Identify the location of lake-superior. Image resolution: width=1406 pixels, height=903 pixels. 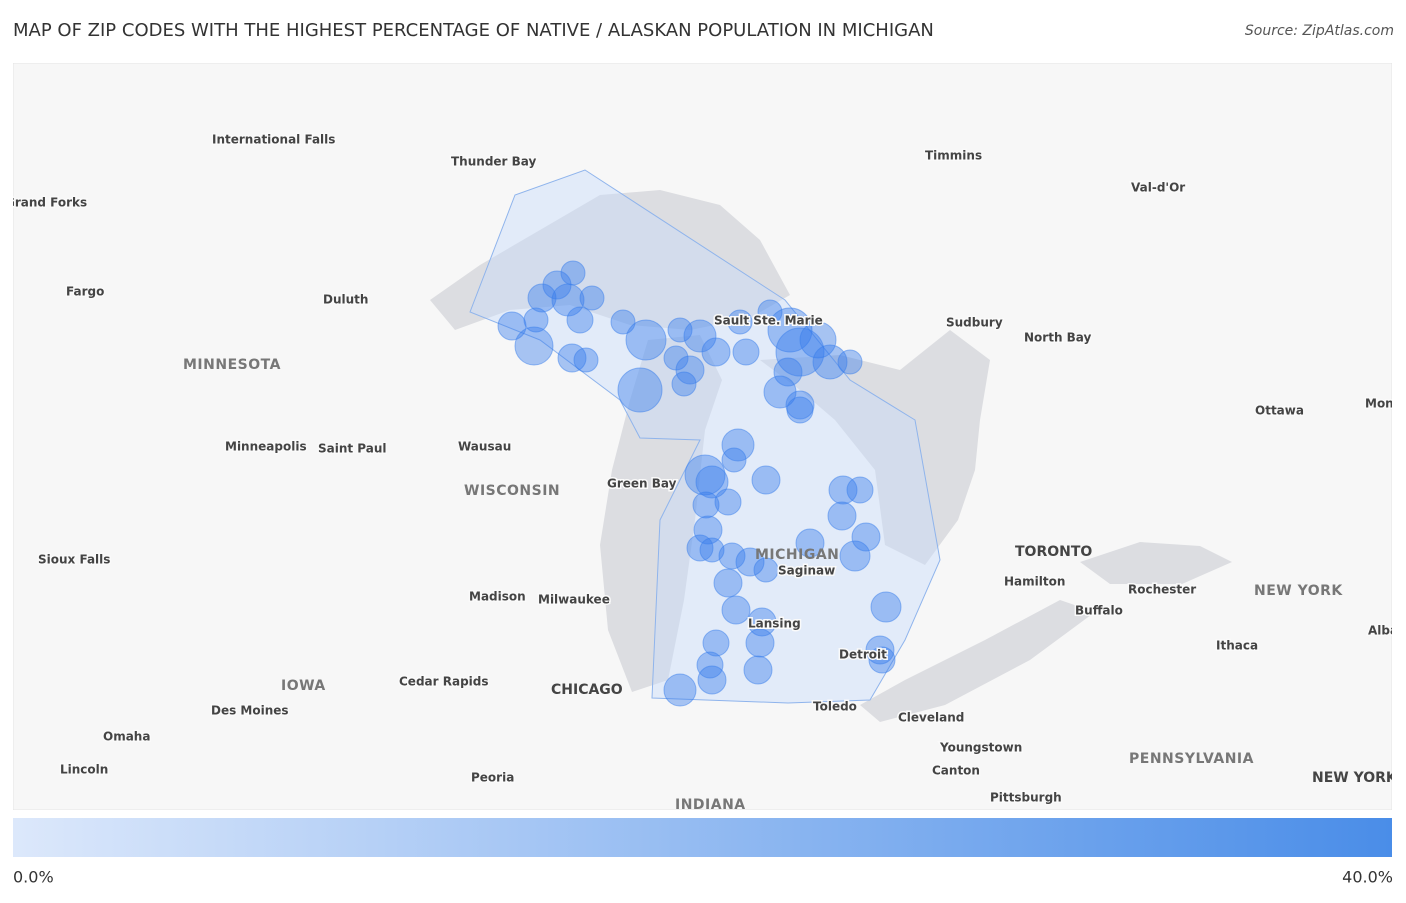
(610, 260).